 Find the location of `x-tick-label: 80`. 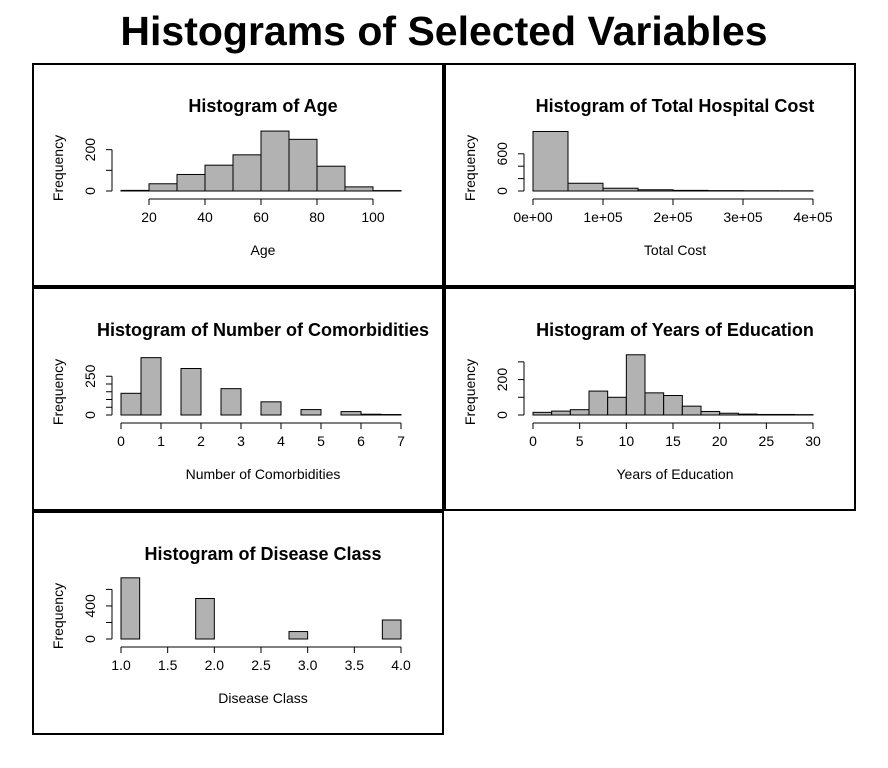

x-tick-label: 80 is located at coordinates (317, 217).